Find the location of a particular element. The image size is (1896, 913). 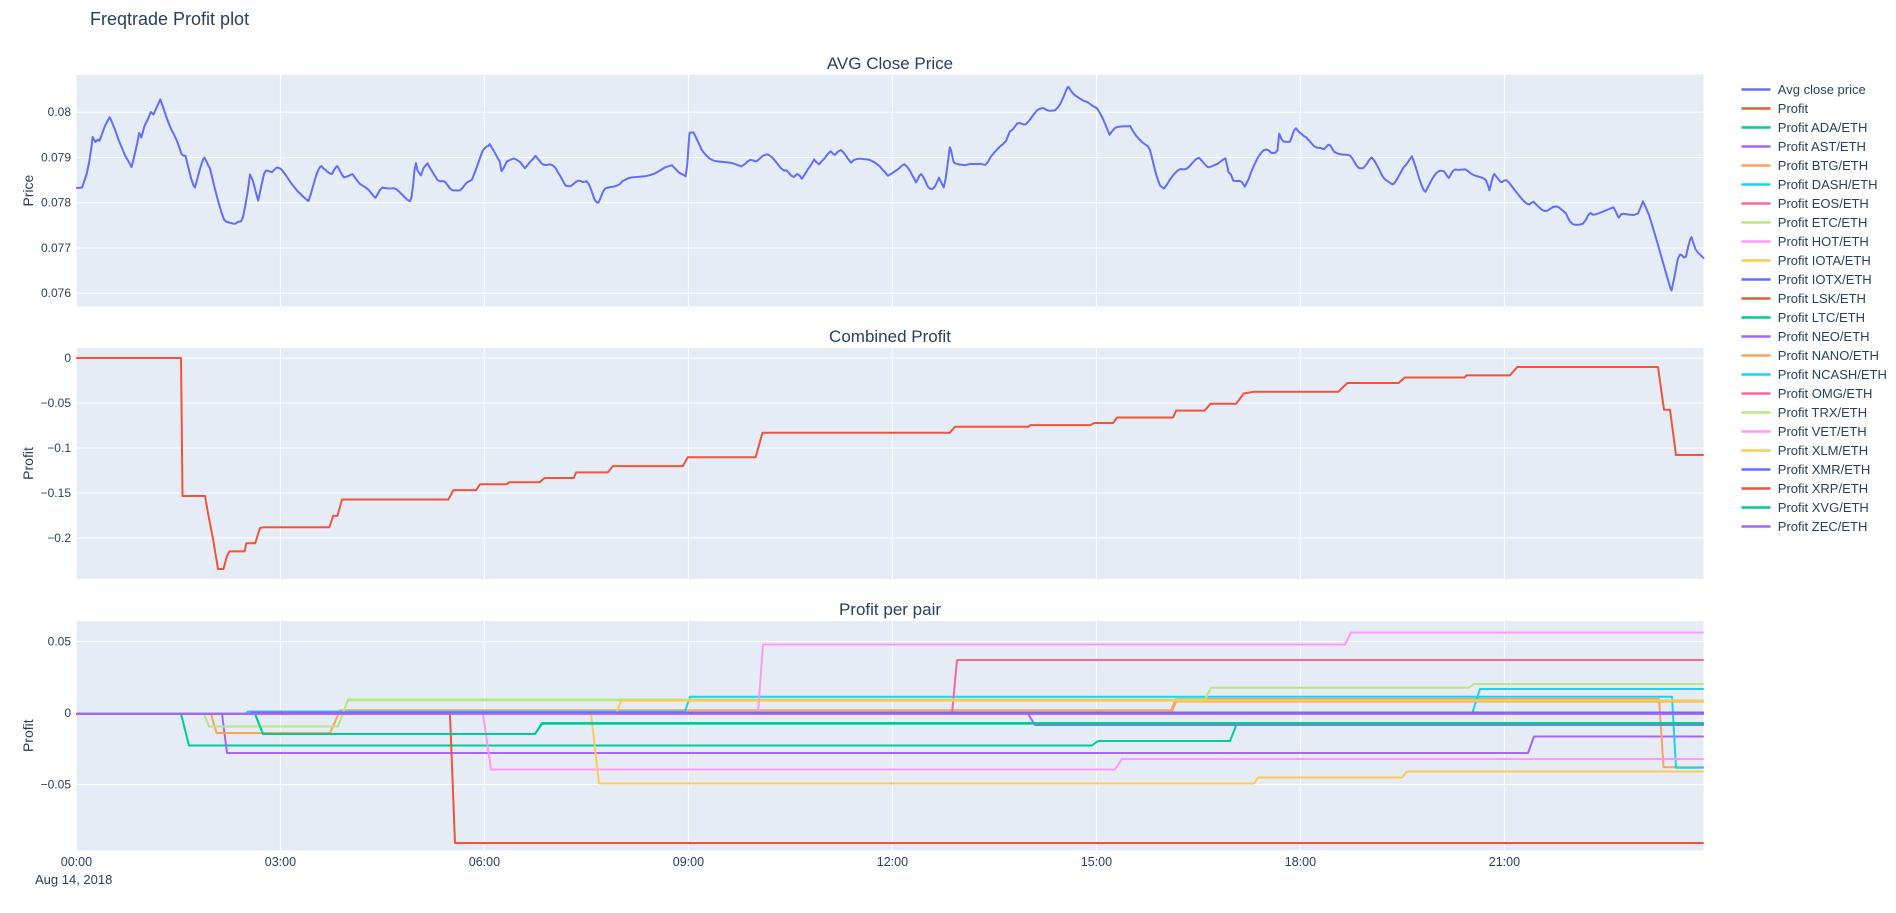

svg-text: Profit NEO/ETH is located at coordinates (1824, 336).